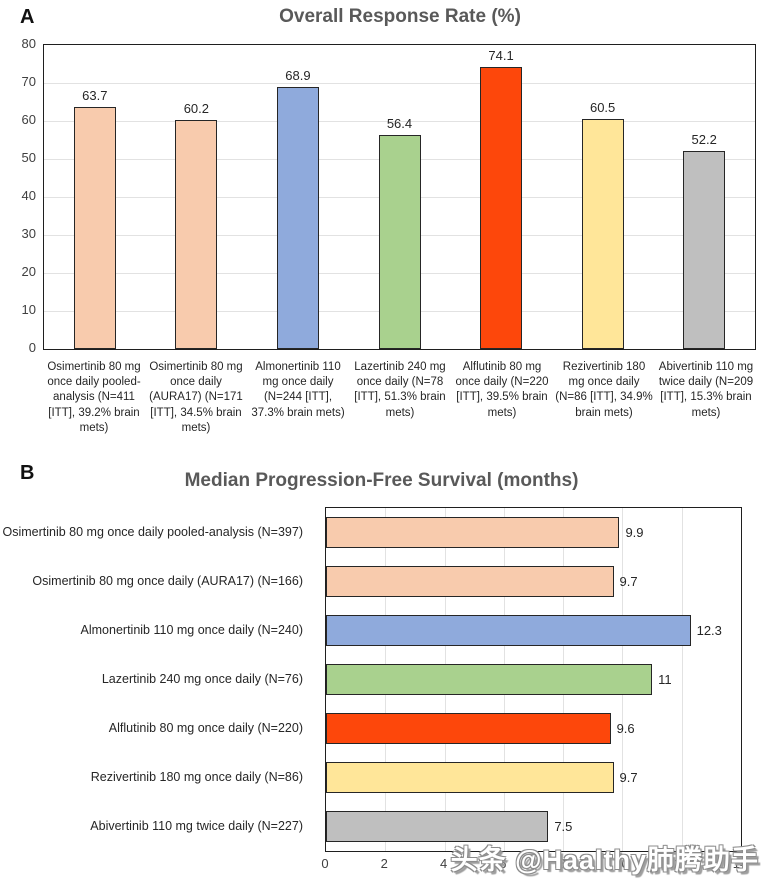  Describe the element at coordinates (191, 629) in the screenshot. I see `category-label: Almonertinib 110 mg once daily (N=240)` at that location.